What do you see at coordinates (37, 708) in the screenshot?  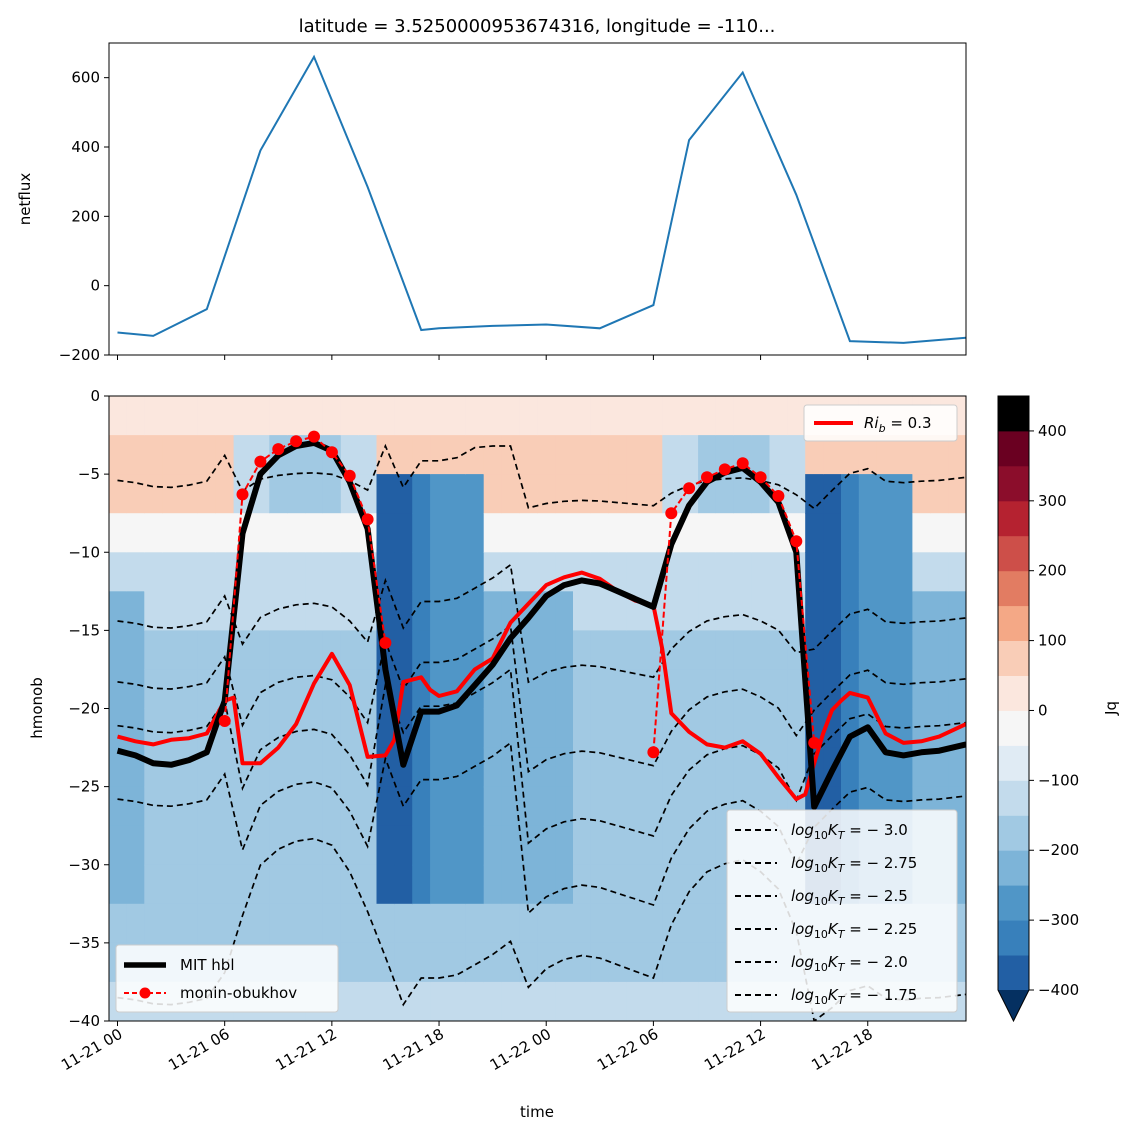 I see `heatmap-y-label: hmonob` at bounding box center [37, 708].